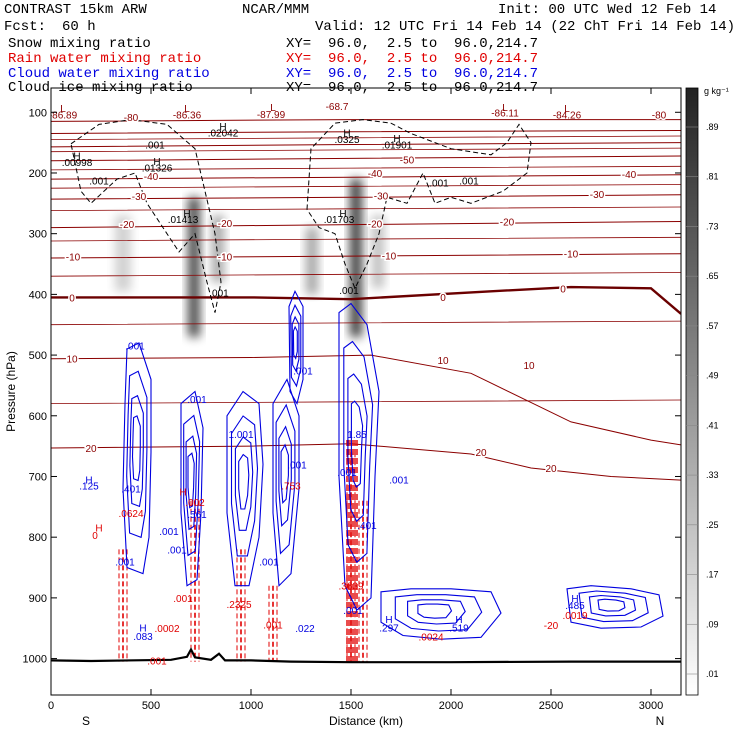 This screenshot has height=740, width=740. I want to click on annotation-2: L, so click(187, 109).